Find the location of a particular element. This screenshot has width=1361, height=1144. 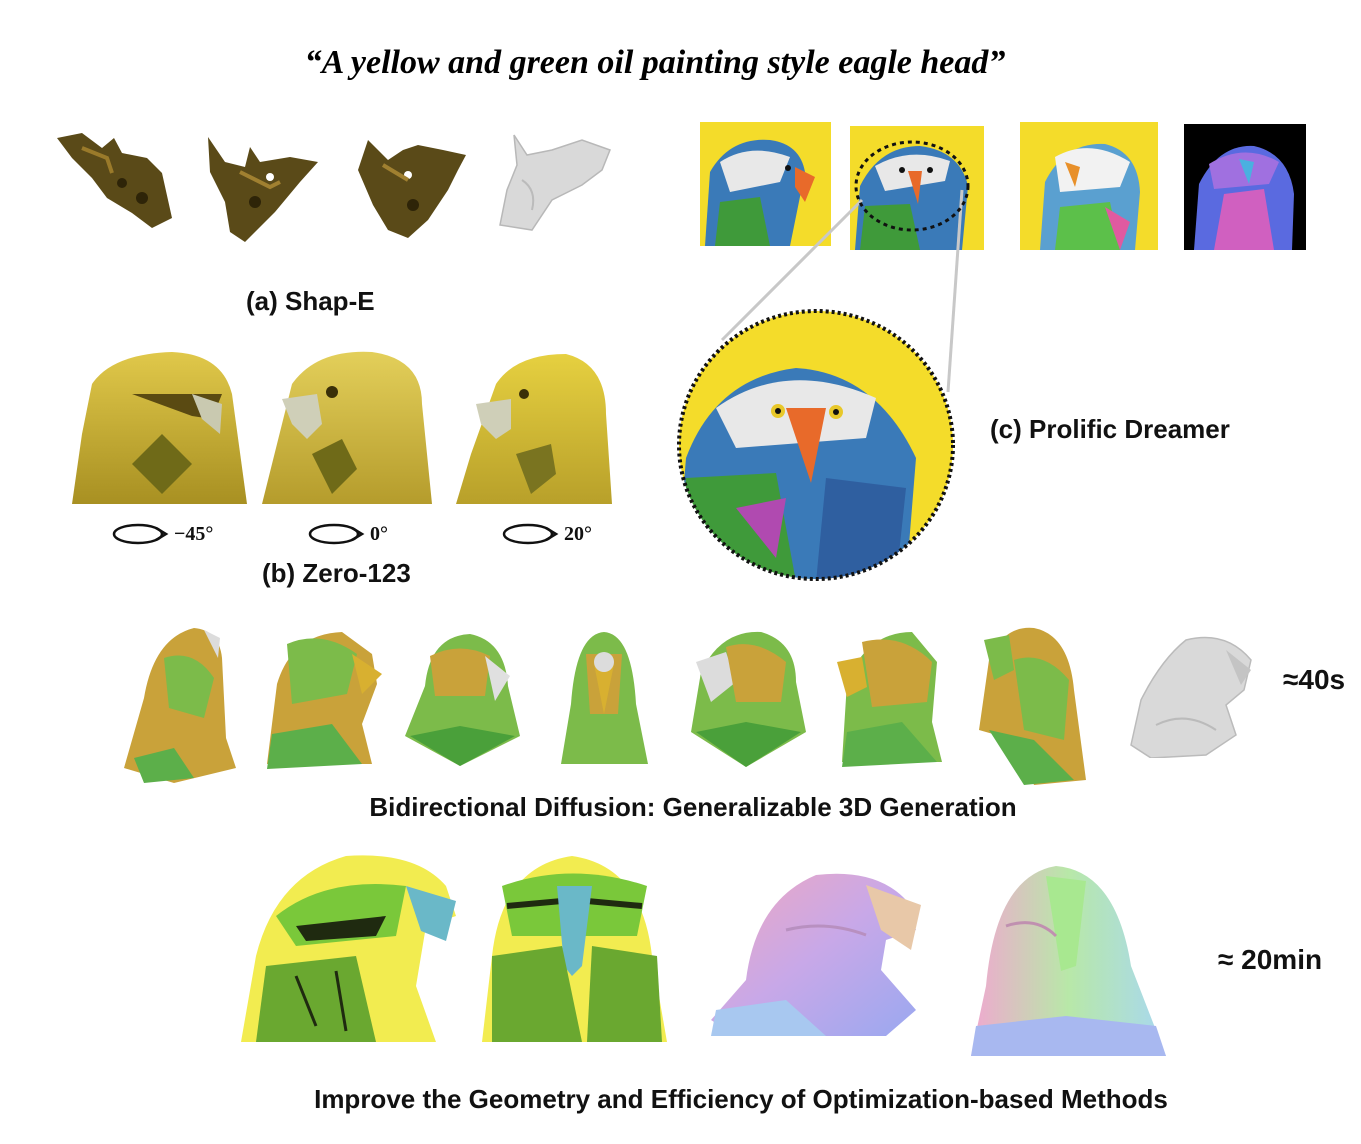

caption-prolific-dreamer: (c) Prolific Dreamer is located at coordinates (1110, 429).